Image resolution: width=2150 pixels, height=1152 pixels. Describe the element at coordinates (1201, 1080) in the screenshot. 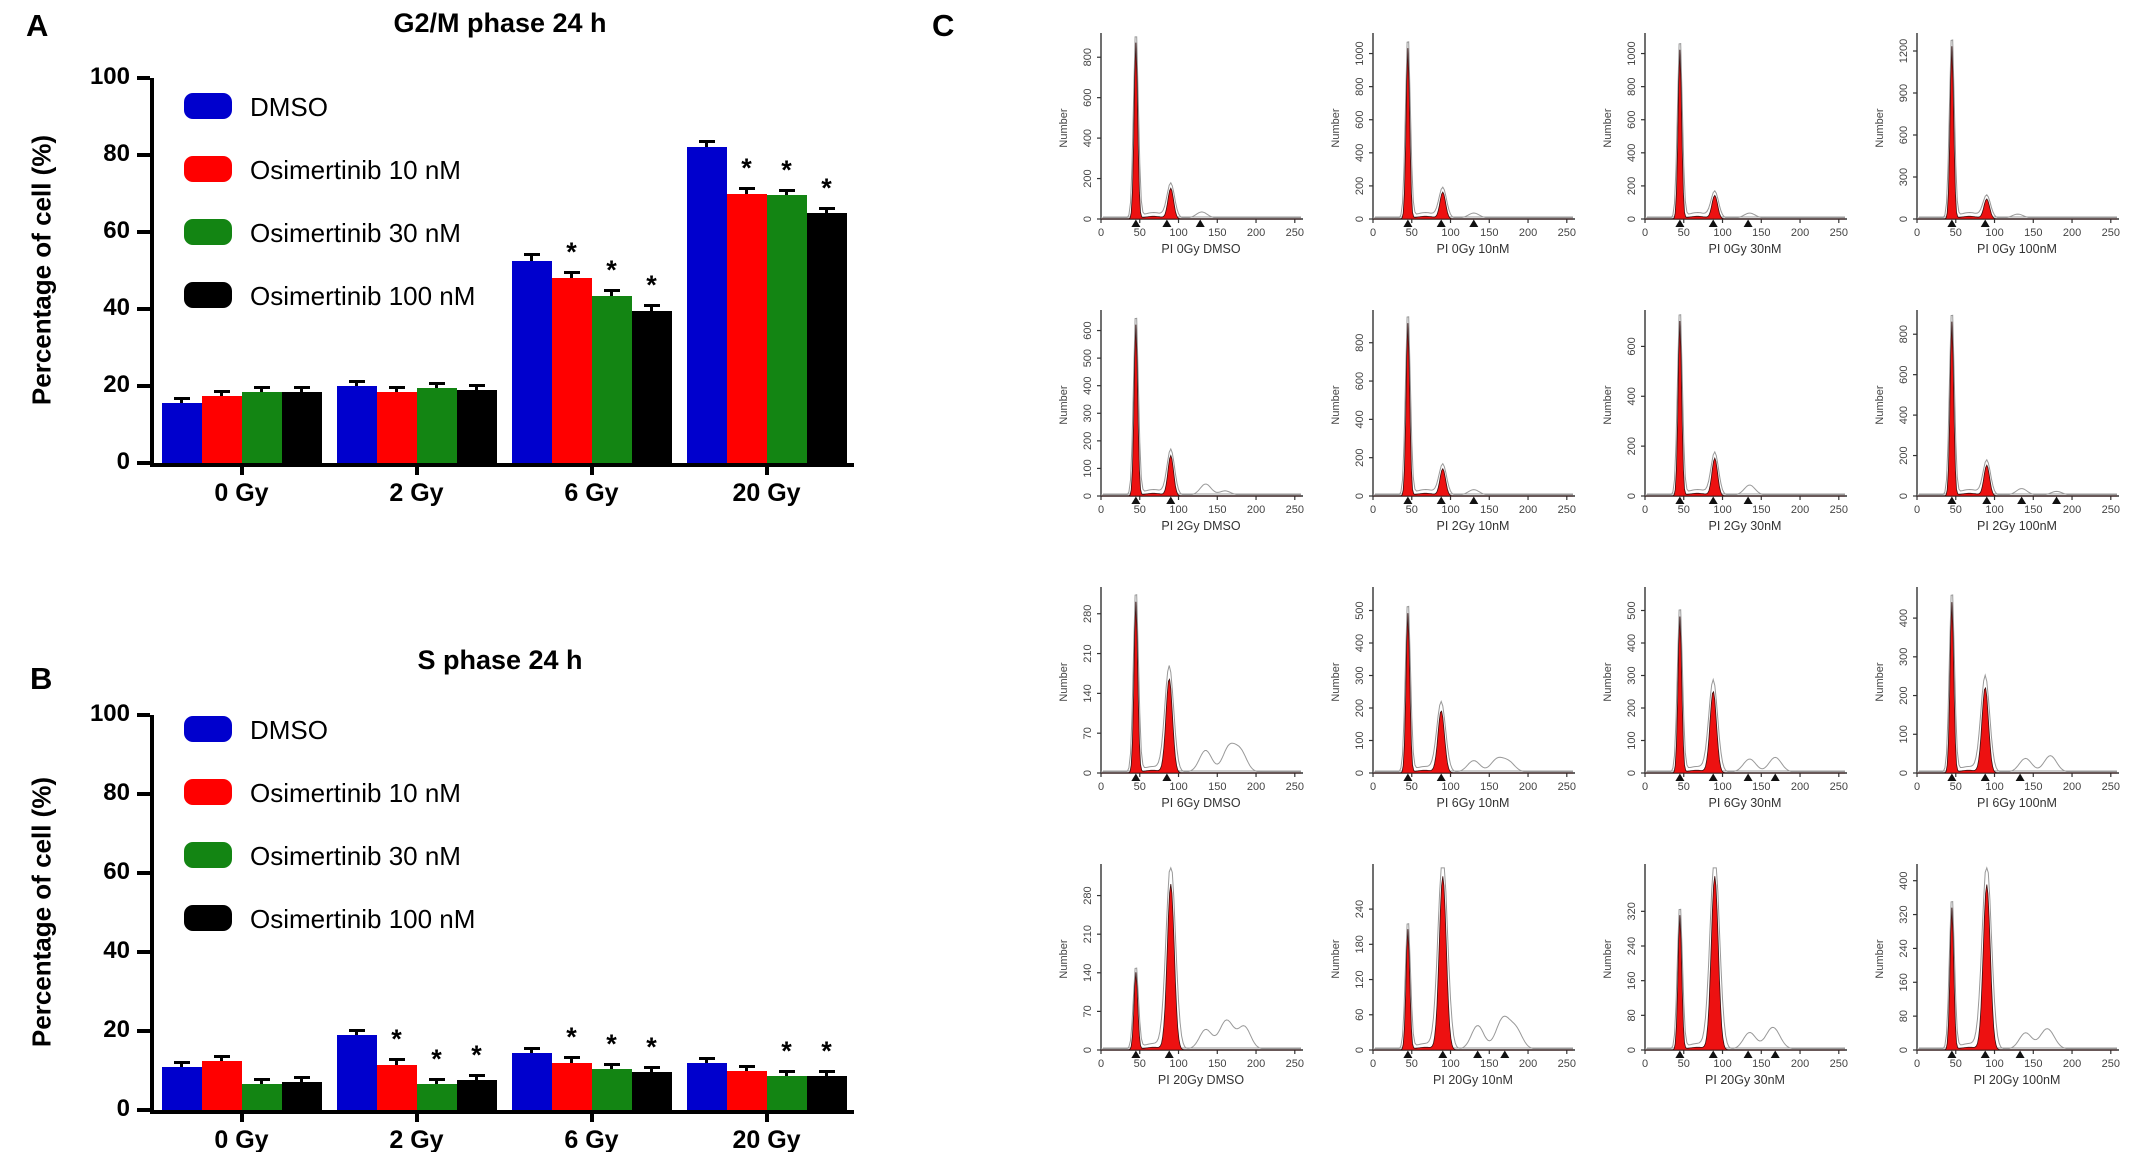

I see `hist-x-axis-label: PI 20Gy DMSO` at that location.